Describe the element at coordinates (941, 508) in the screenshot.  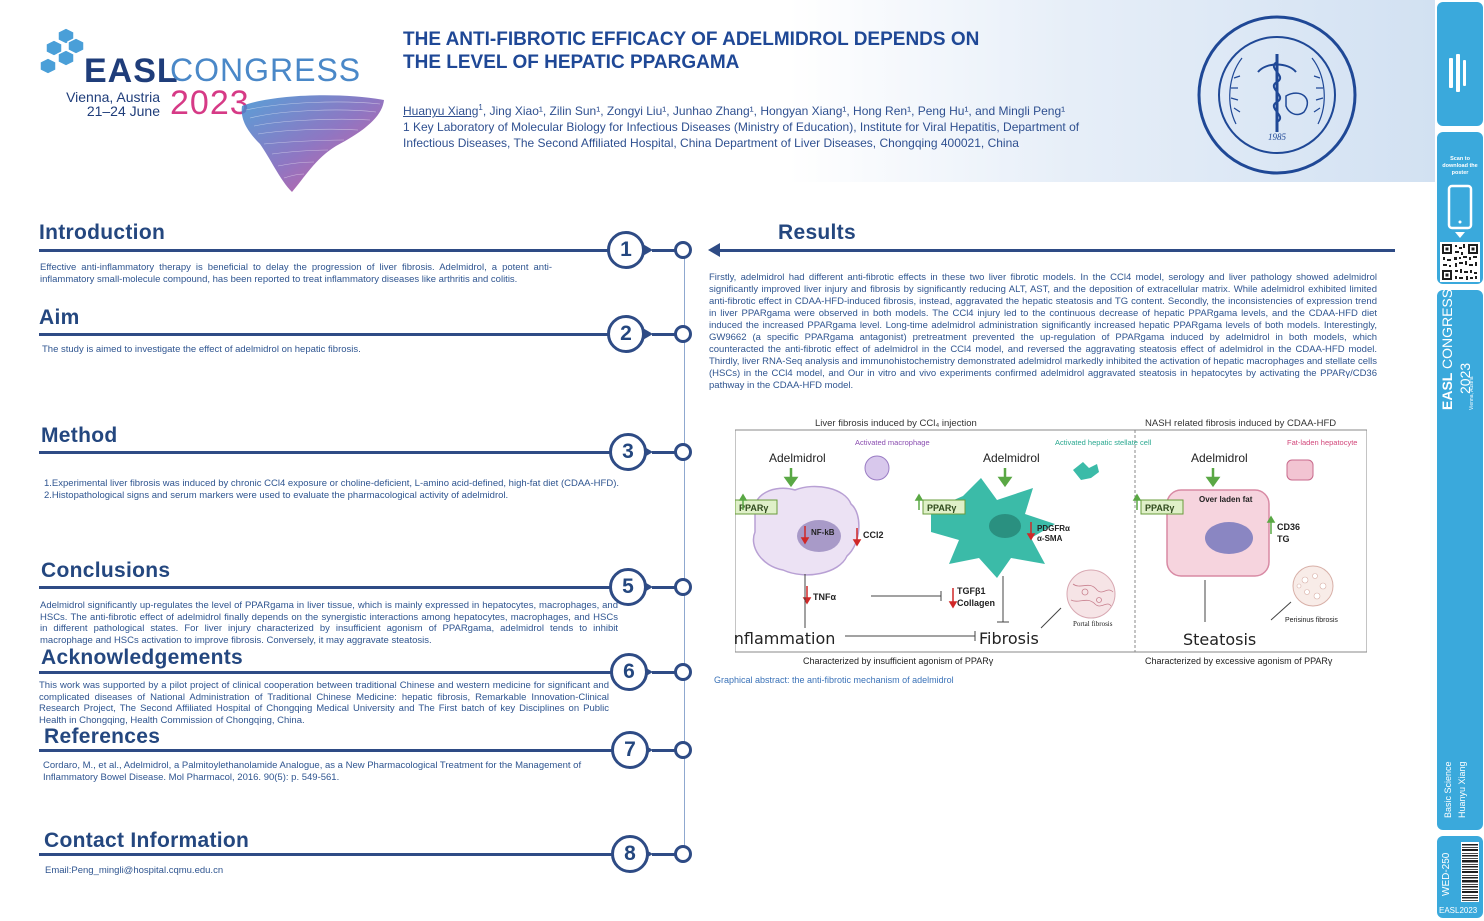
I see `fig-ppar-2: PPARγ` at that location.